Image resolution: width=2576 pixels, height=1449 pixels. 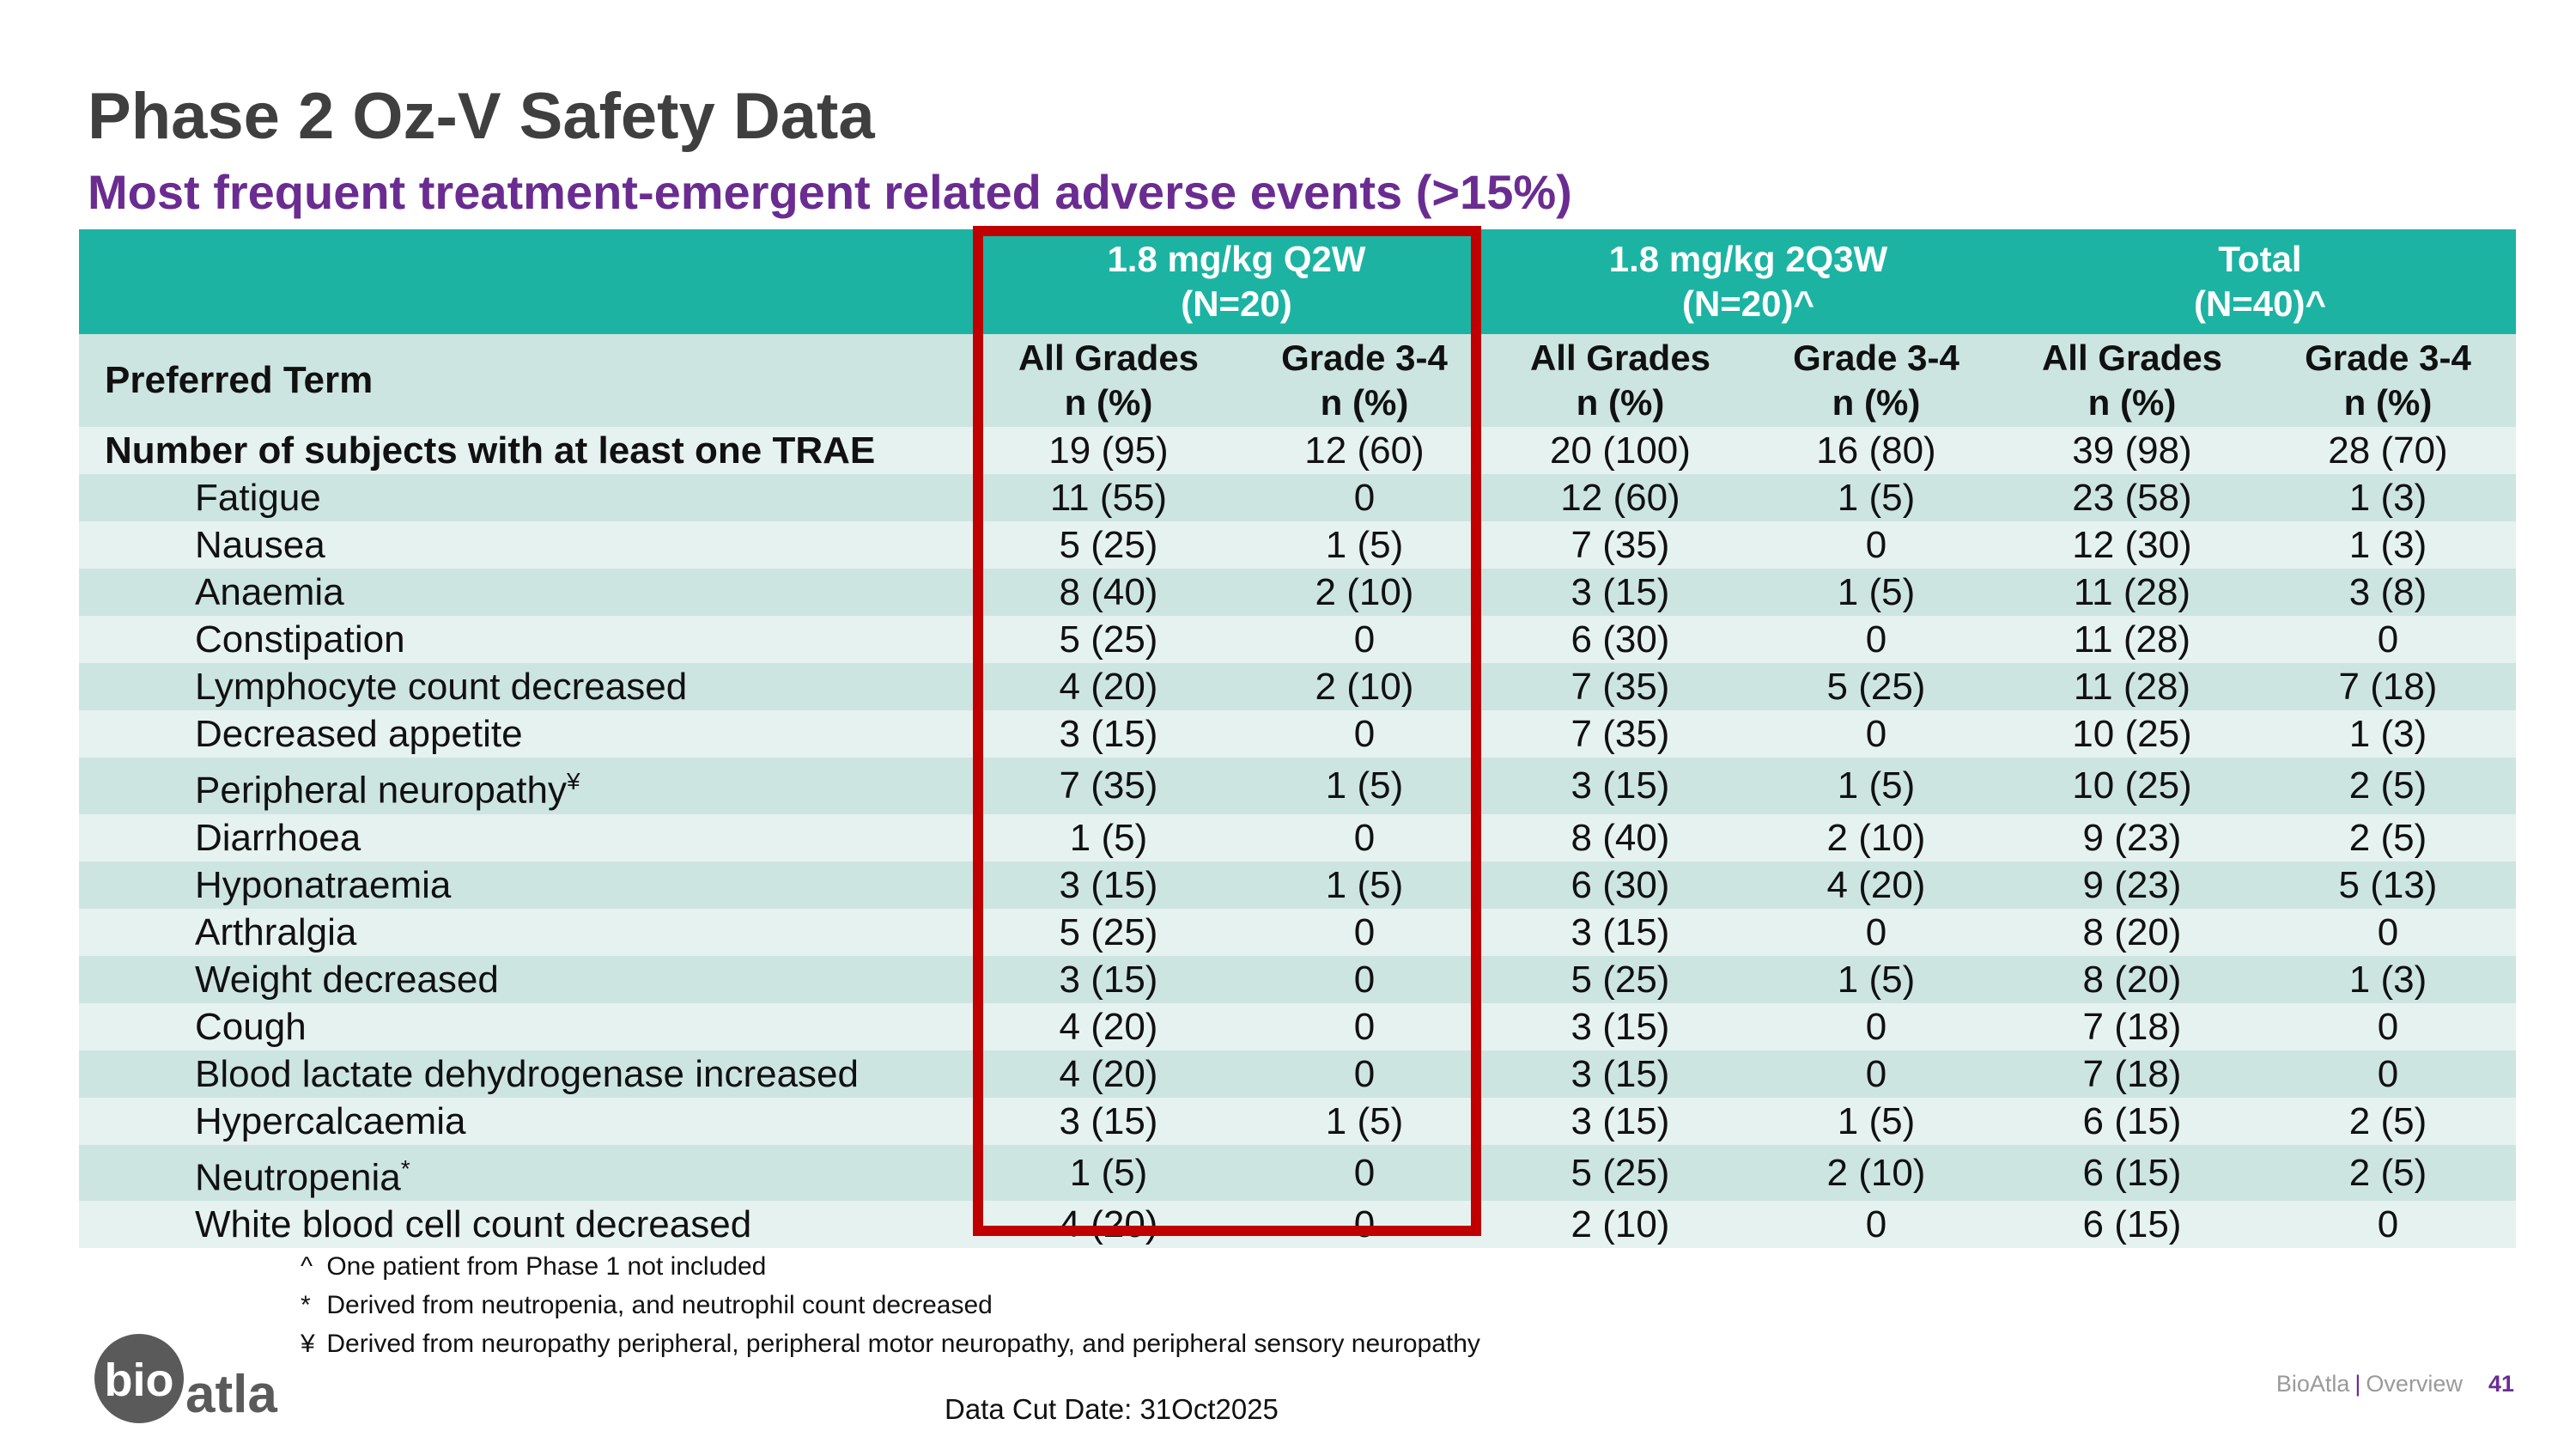 I want to click on page-number: 41, so click(x=2501, y=1384).